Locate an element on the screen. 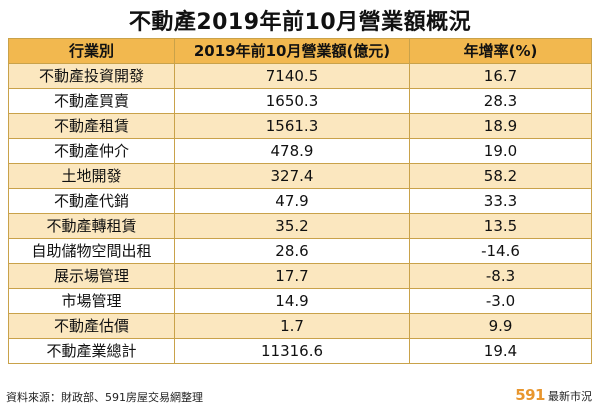 The width and height of the screenshot is (600, 409). table-row: 不動產代銷 47.9 33.3 is located at coordinates (300, 201).